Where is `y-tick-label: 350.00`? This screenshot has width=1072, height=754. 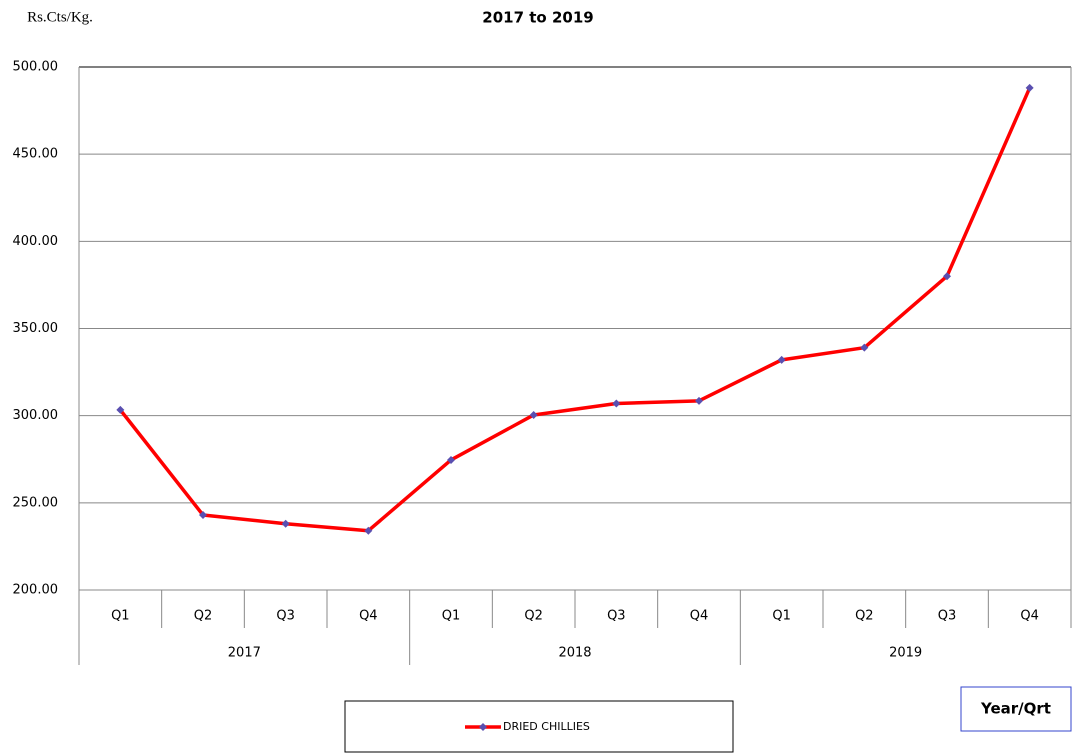
y-tick-label: 350.00 is located at coordinates (36, 328).